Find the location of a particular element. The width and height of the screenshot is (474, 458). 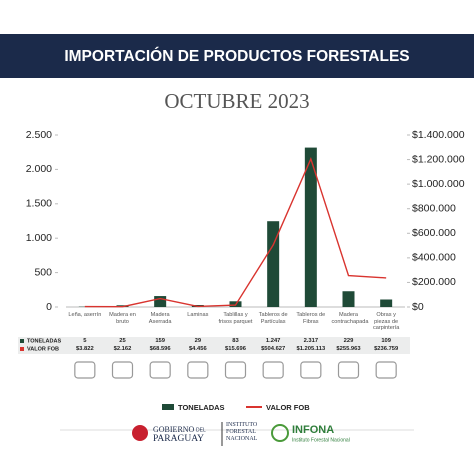

y-tick-label: 1.000 is located at coordinates (39, 238).